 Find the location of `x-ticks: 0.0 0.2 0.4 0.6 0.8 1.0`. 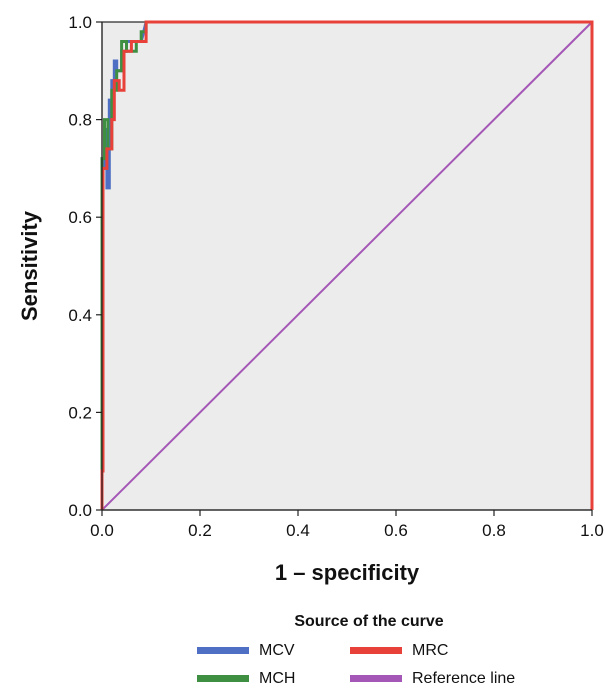

x-ticks: 0.0 0.2 0.4 0.6 0.8 1.0 is located at coordinates (347, 525).